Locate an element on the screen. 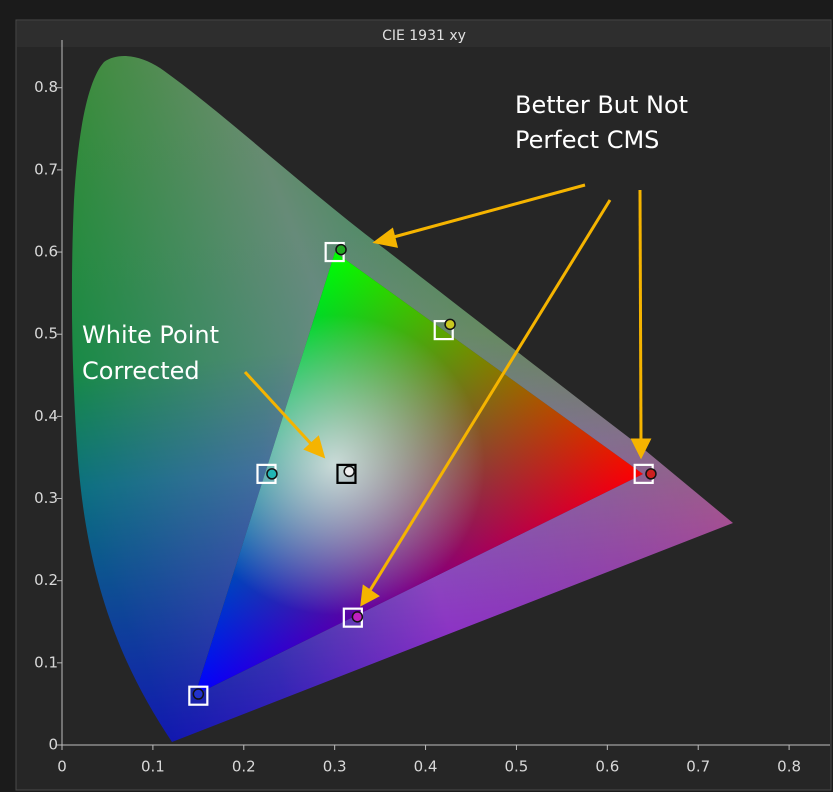  y-tick-label: 0.8 is located at coordinates (46, 87).